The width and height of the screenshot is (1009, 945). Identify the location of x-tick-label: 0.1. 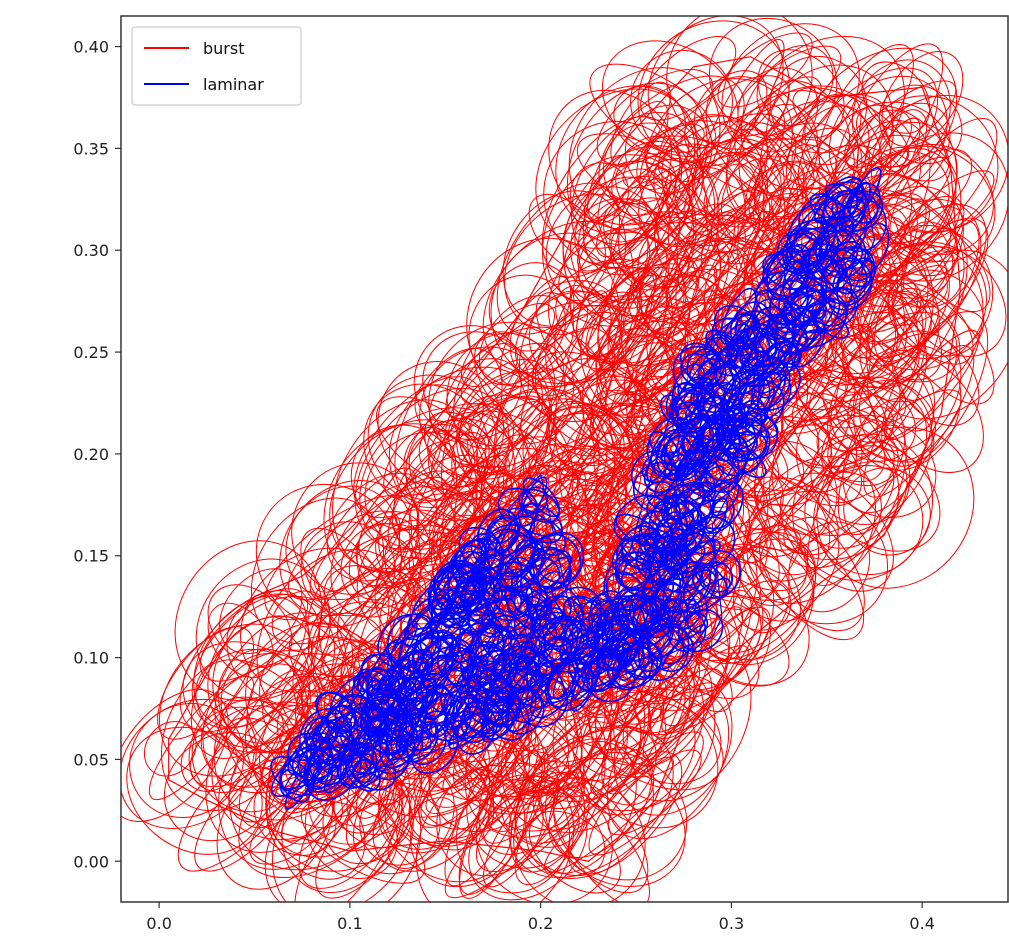
(349, 923).